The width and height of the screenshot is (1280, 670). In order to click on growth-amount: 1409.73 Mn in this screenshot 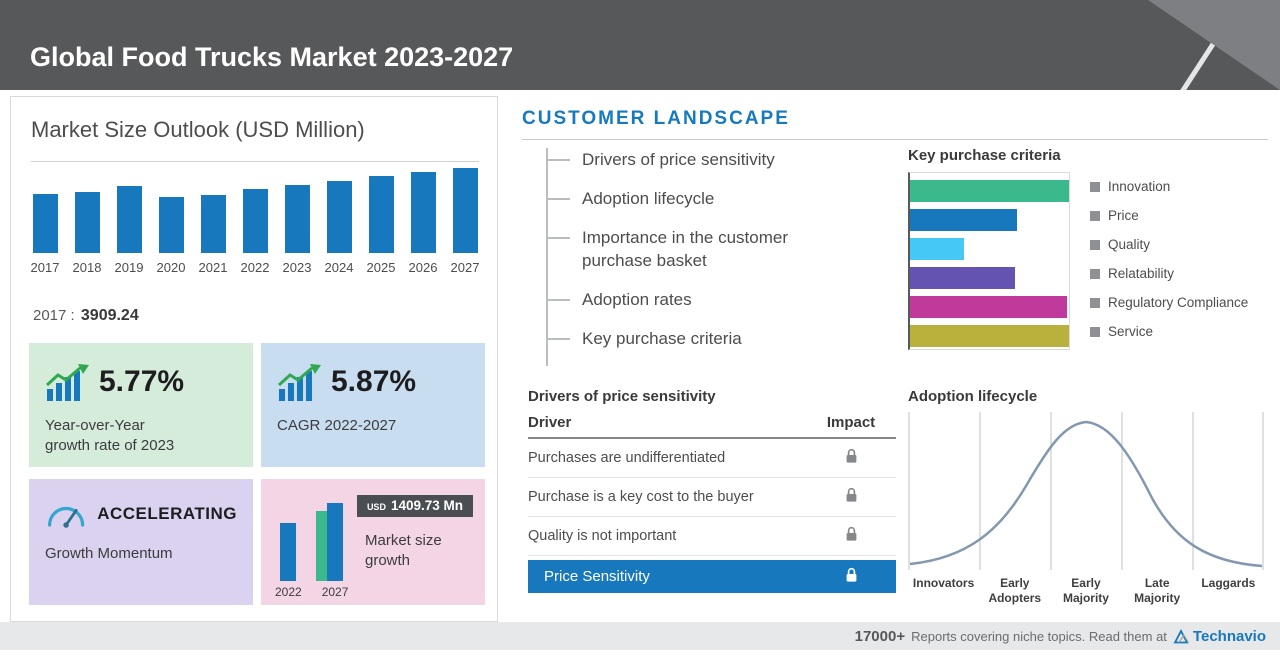, I will do `click(426, 505)`.